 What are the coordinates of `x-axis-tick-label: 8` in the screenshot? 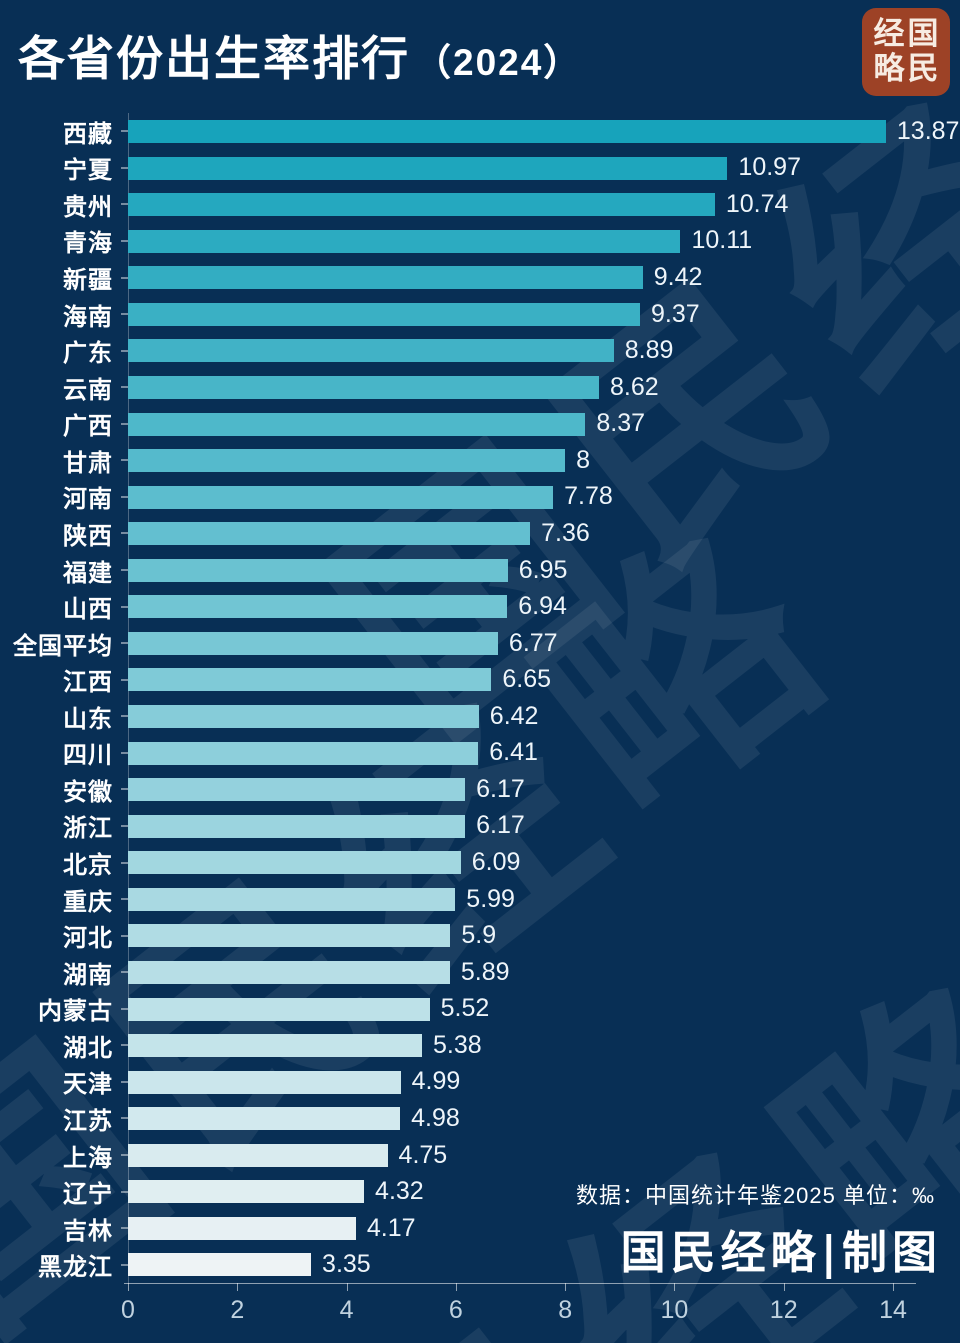 It's located at (565, 1310).